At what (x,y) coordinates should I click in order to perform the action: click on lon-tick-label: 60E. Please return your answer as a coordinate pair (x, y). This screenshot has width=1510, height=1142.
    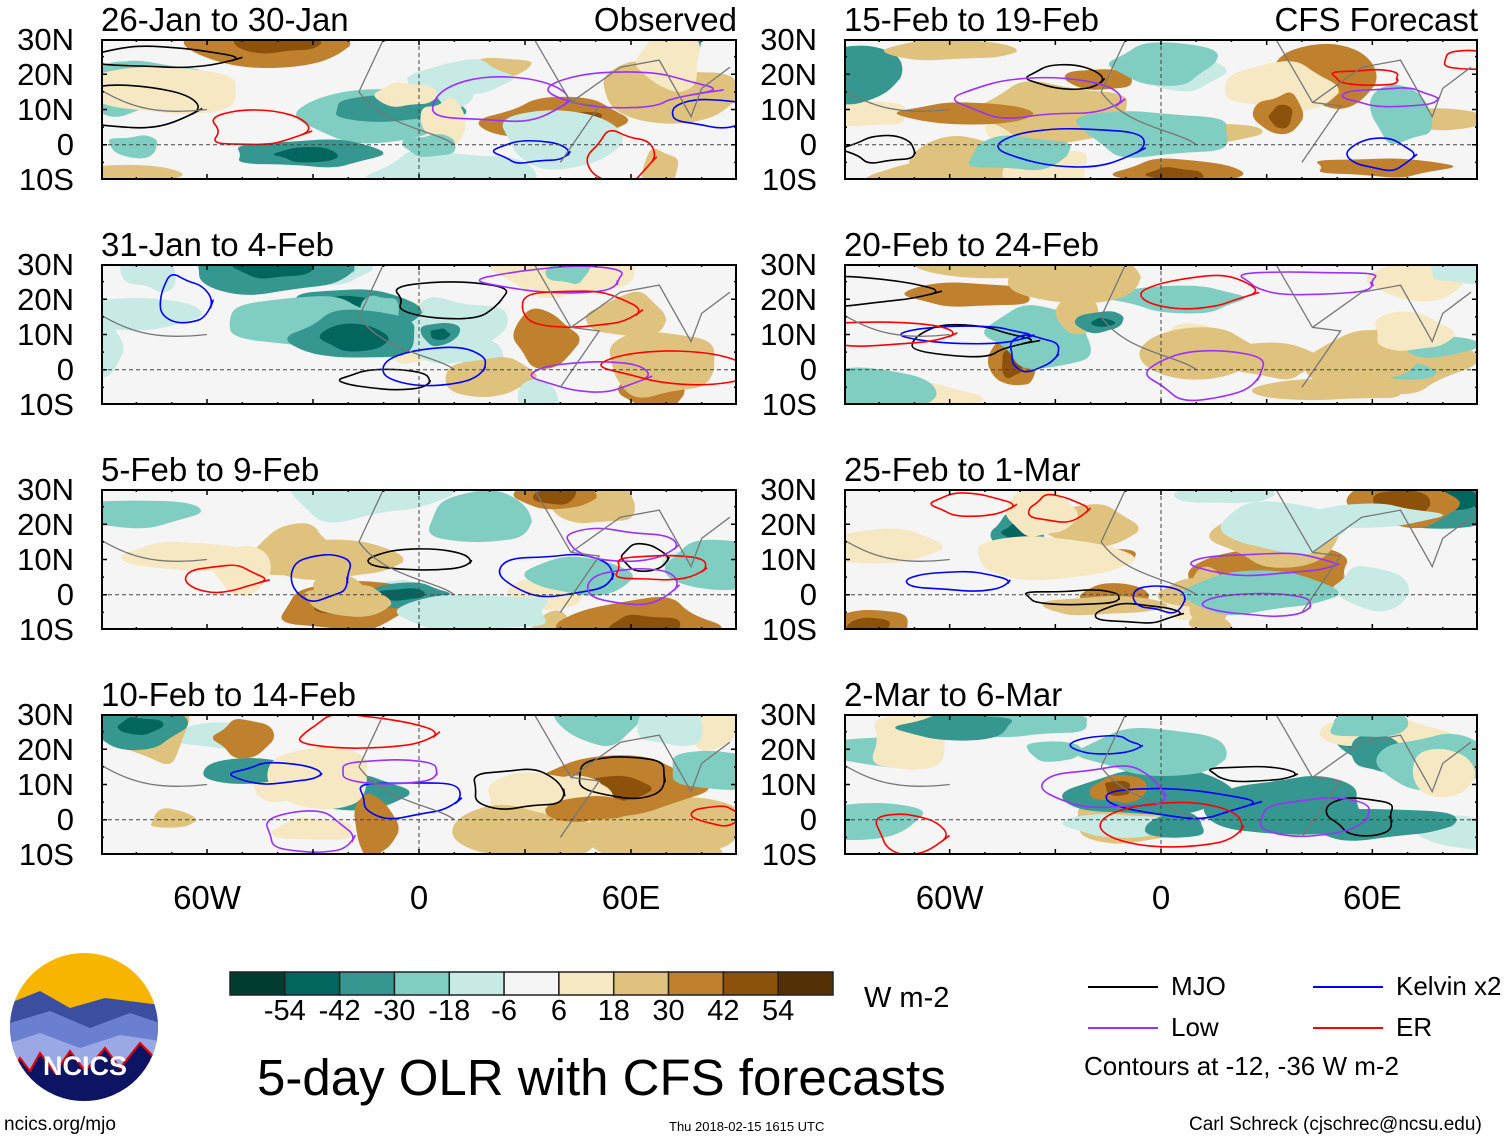
    Looking at the image, I should click on (1372, 897).